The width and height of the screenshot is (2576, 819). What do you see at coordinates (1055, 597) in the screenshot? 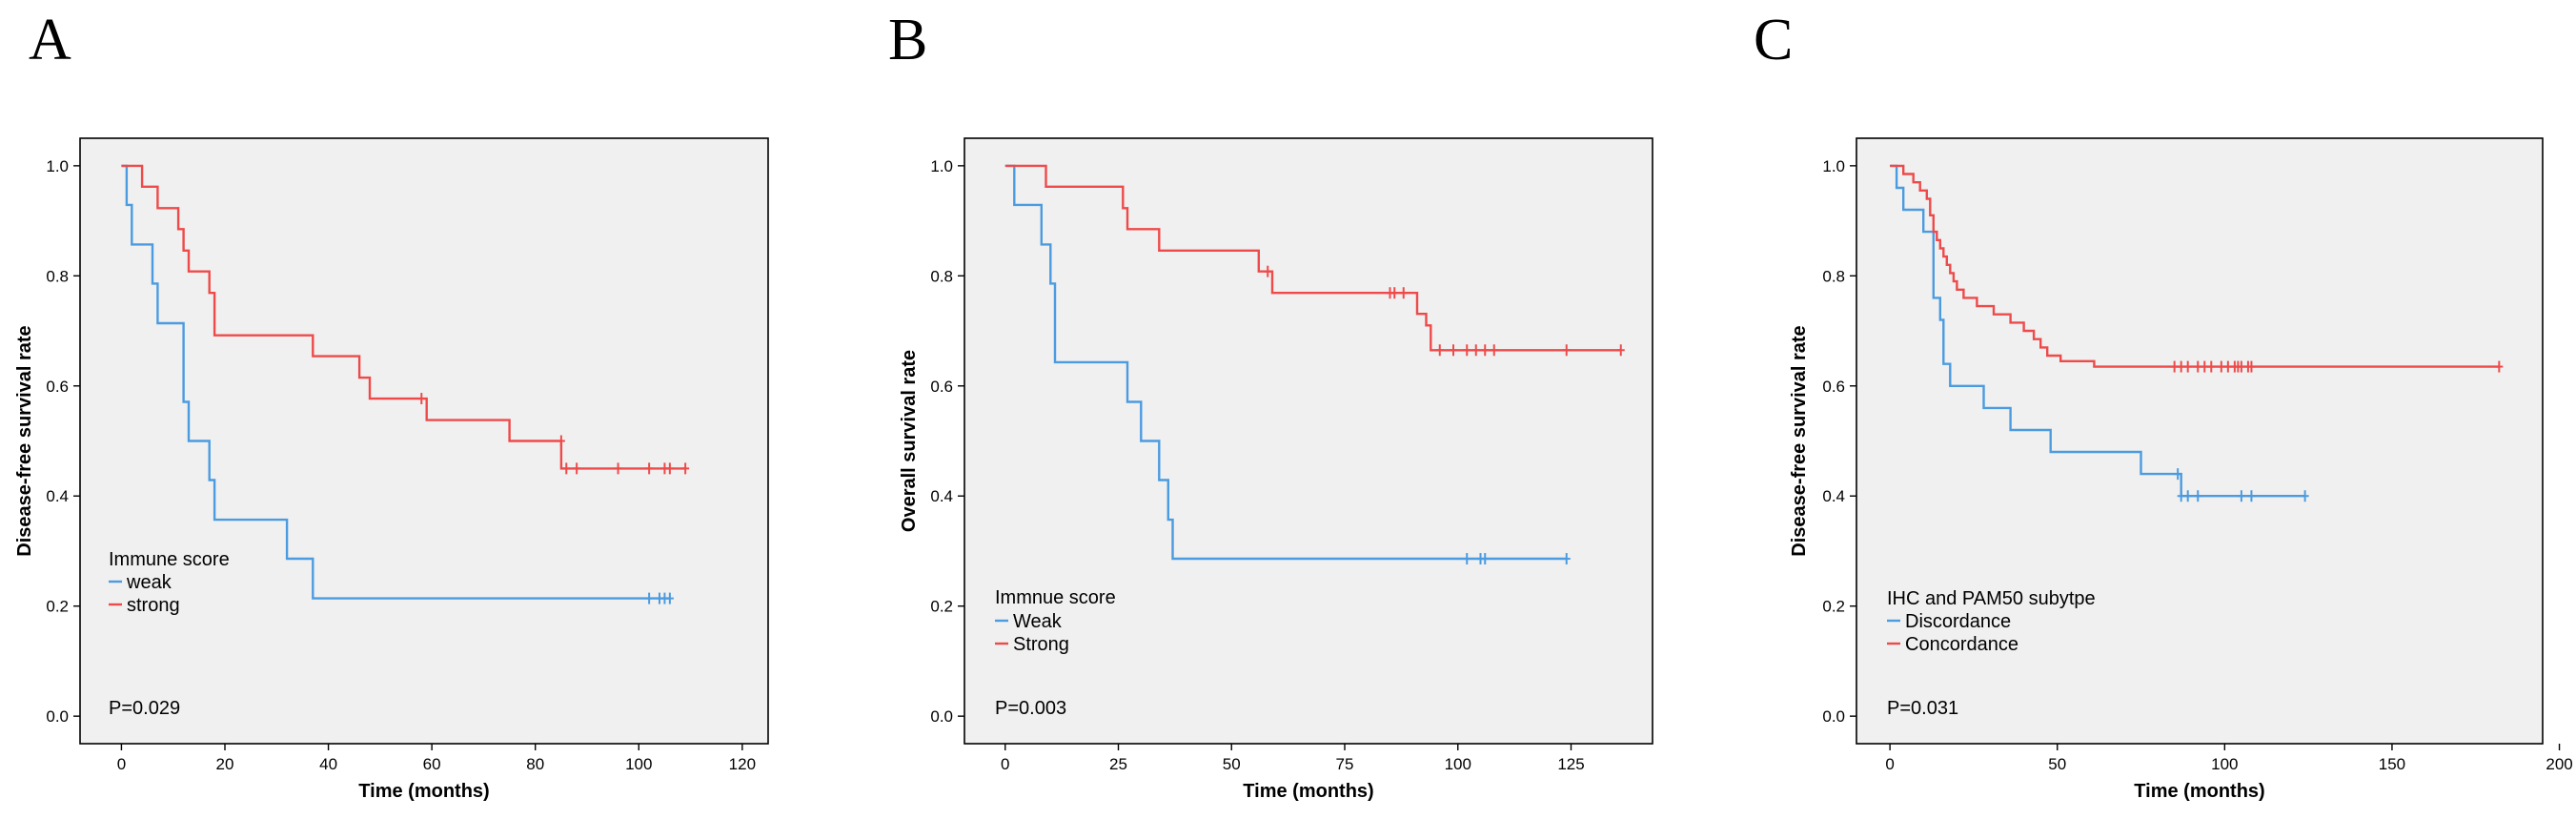
I see `legend-title: Immnue score` at bounding box center [1055, 597].